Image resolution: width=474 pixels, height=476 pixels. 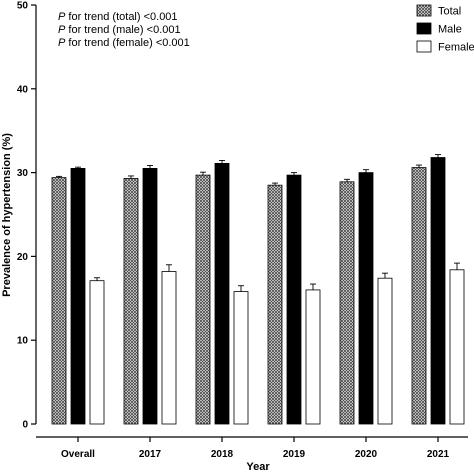 I want to click on x-tick-label: 2019, so click(x=294, y=454).